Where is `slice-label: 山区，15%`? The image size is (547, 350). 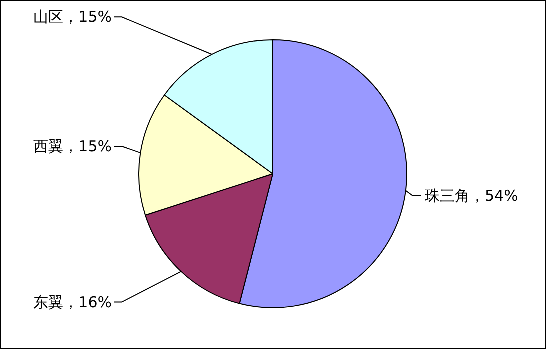
slice-label: 山区，15% is located at coordinates (73, 17).